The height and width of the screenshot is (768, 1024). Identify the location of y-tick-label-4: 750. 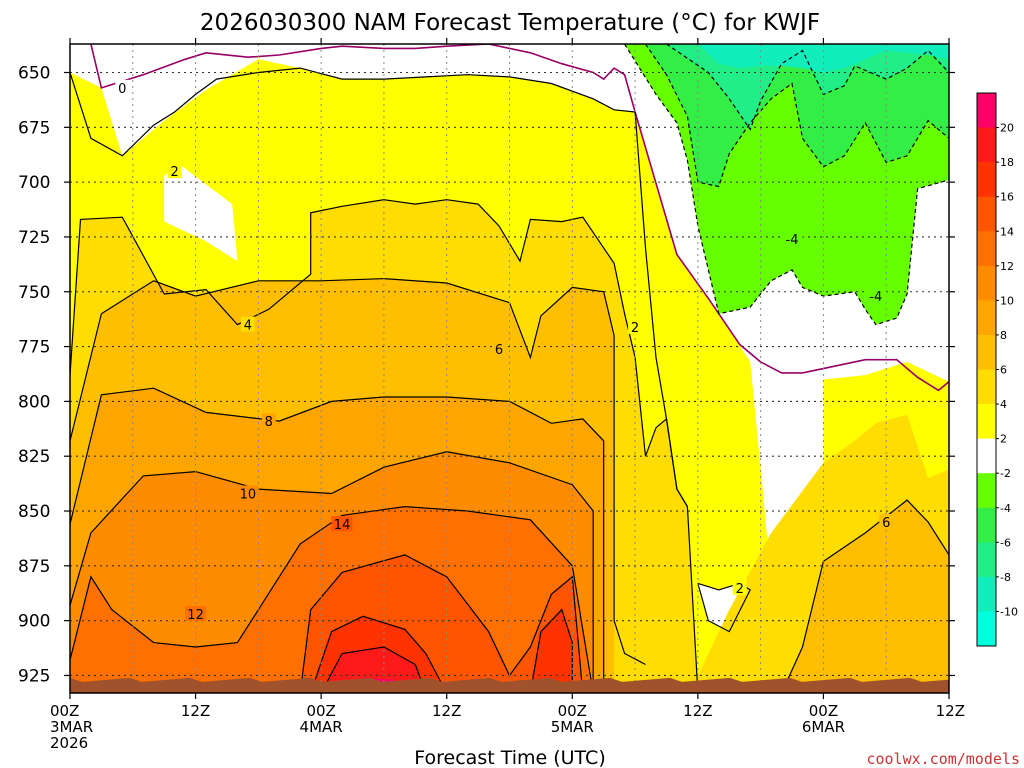
(34, 293).